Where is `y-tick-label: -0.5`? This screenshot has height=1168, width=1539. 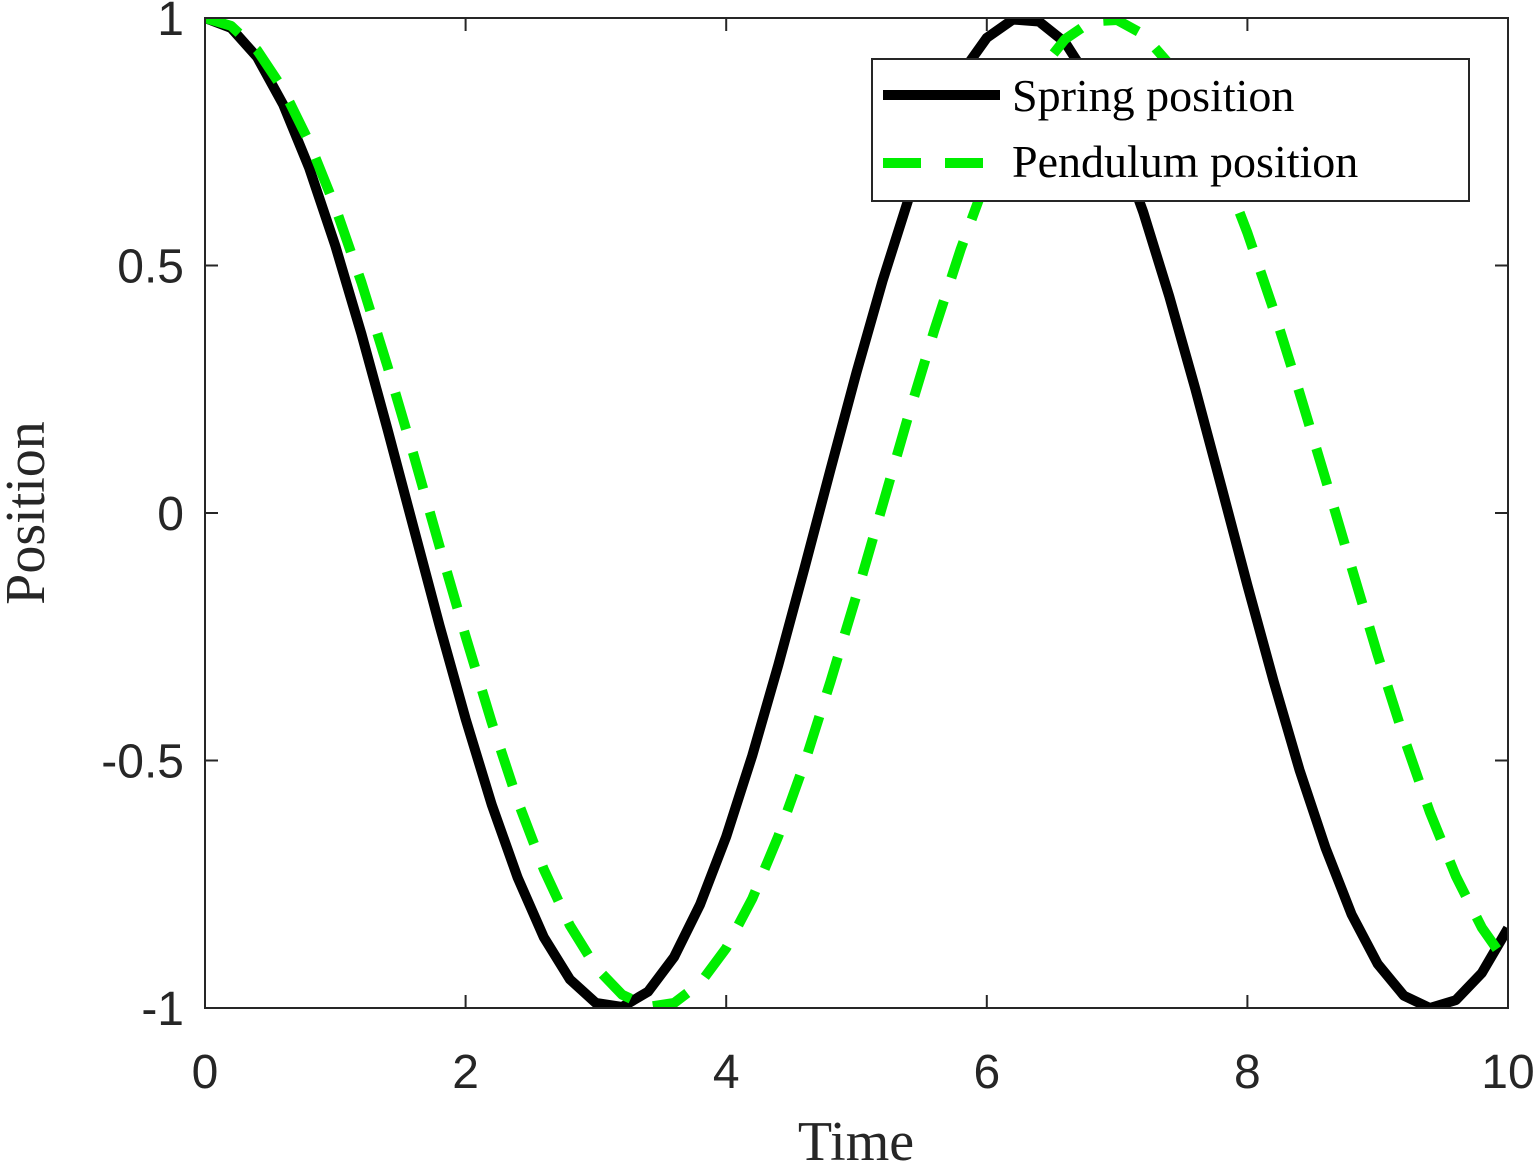
y-tick-label: -0.5 is located at coordinates (142, 762).